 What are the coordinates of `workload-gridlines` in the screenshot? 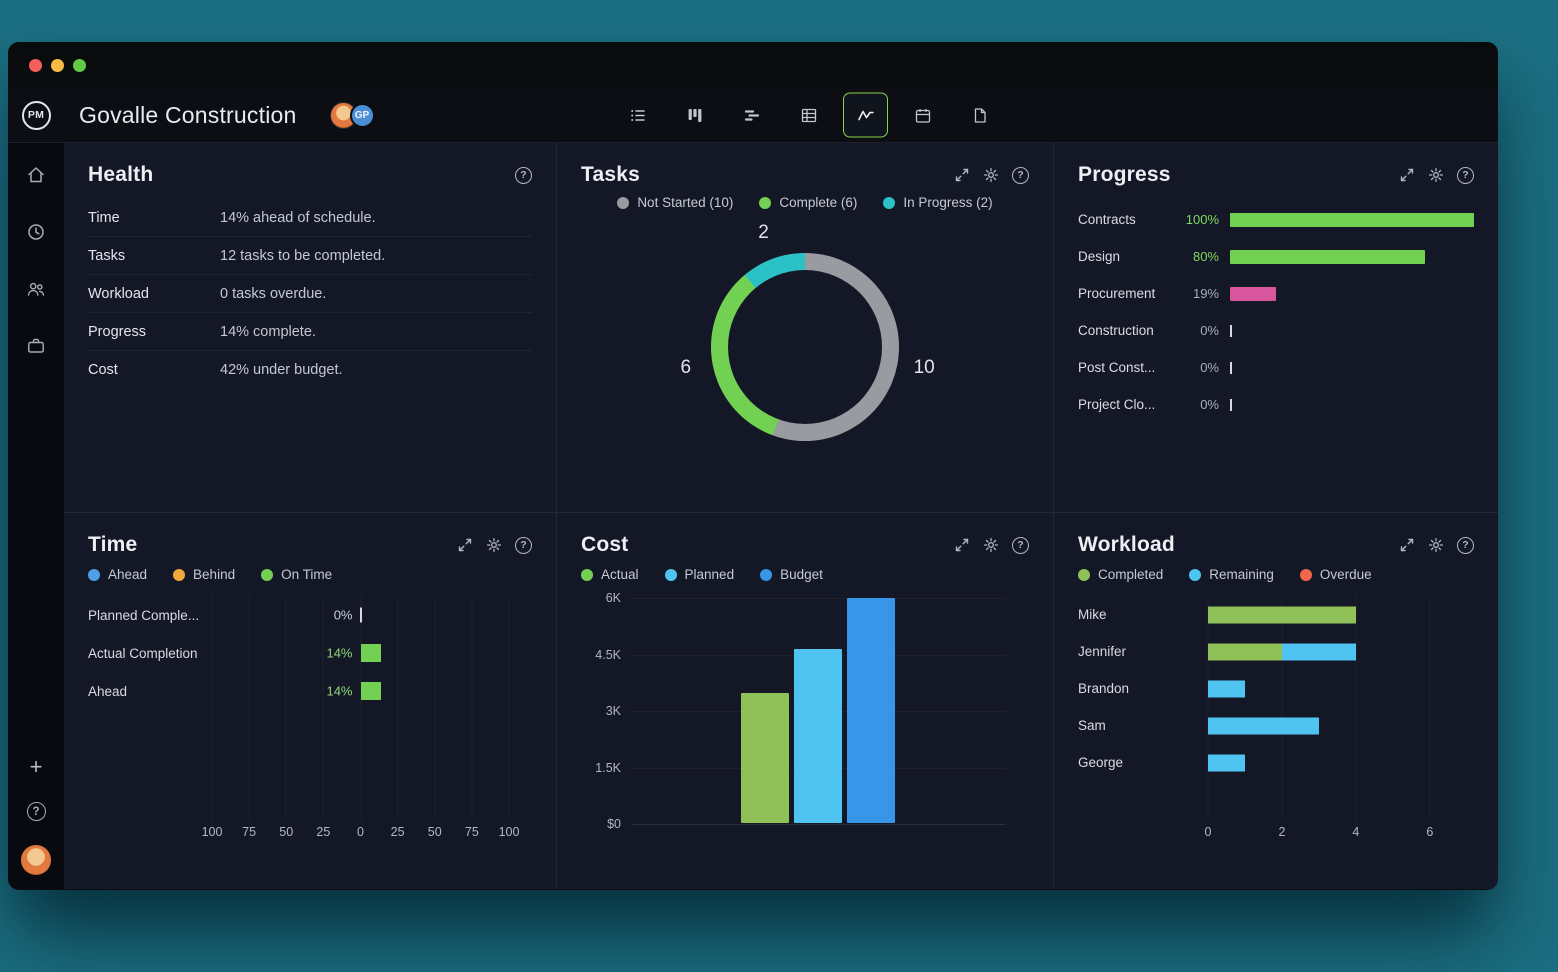 It's located at (1329, 708).